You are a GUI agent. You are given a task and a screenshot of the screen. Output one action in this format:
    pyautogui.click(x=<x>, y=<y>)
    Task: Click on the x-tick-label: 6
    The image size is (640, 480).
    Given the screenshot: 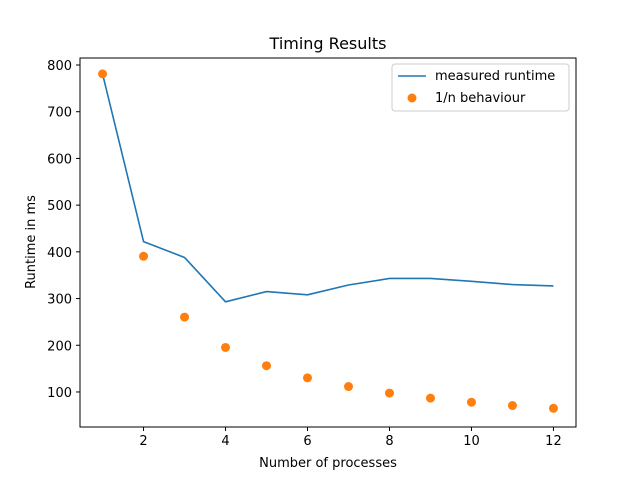 What is the action you would take?
    pyautogui.click(x=307, y=441)
    